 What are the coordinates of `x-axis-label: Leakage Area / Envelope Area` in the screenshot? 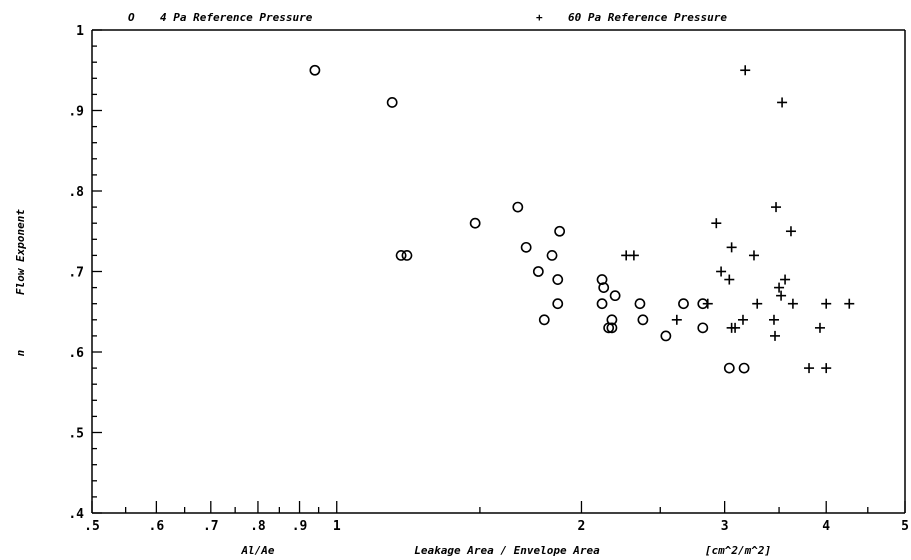 It's located at (507, 550).